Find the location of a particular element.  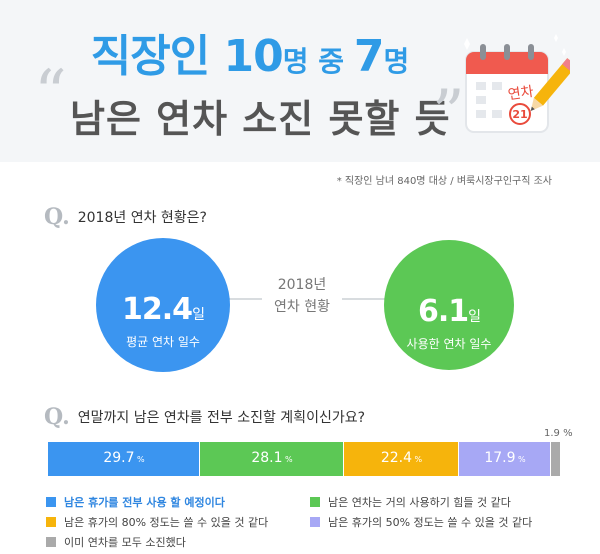

bar-value-number: 22.4 is located at coordinates (396, 458).